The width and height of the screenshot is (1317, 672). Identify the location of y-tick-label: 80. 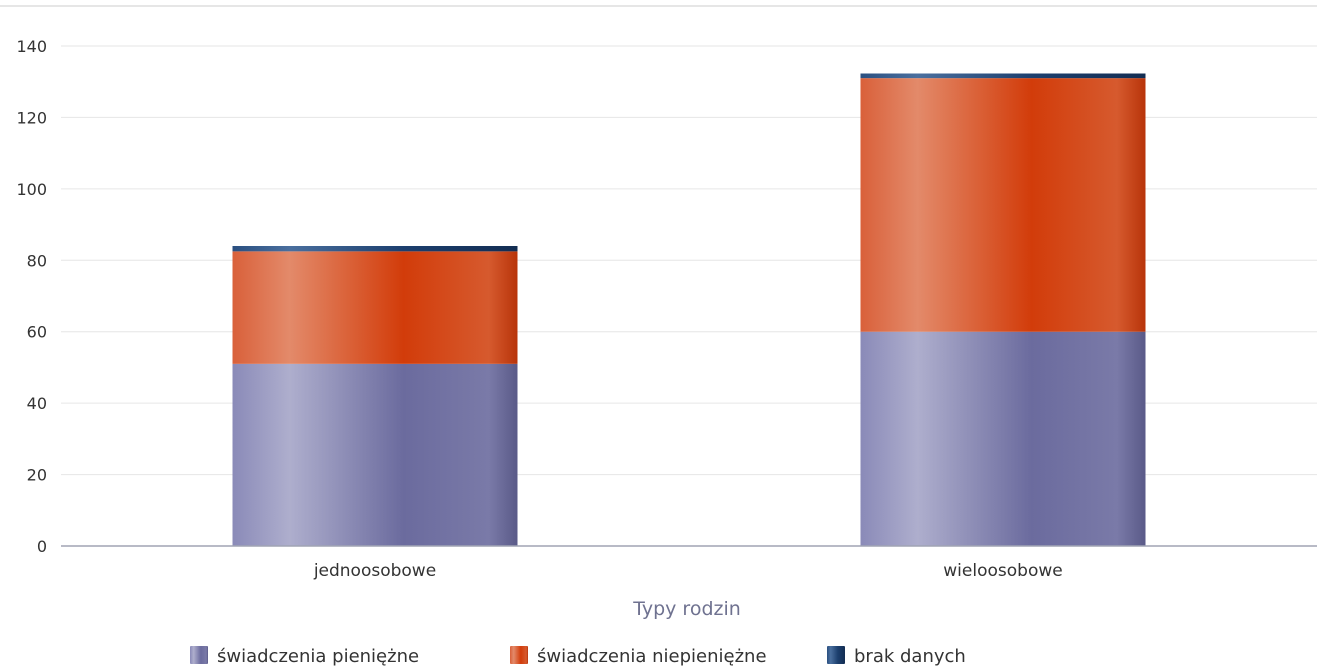
(37, 260).